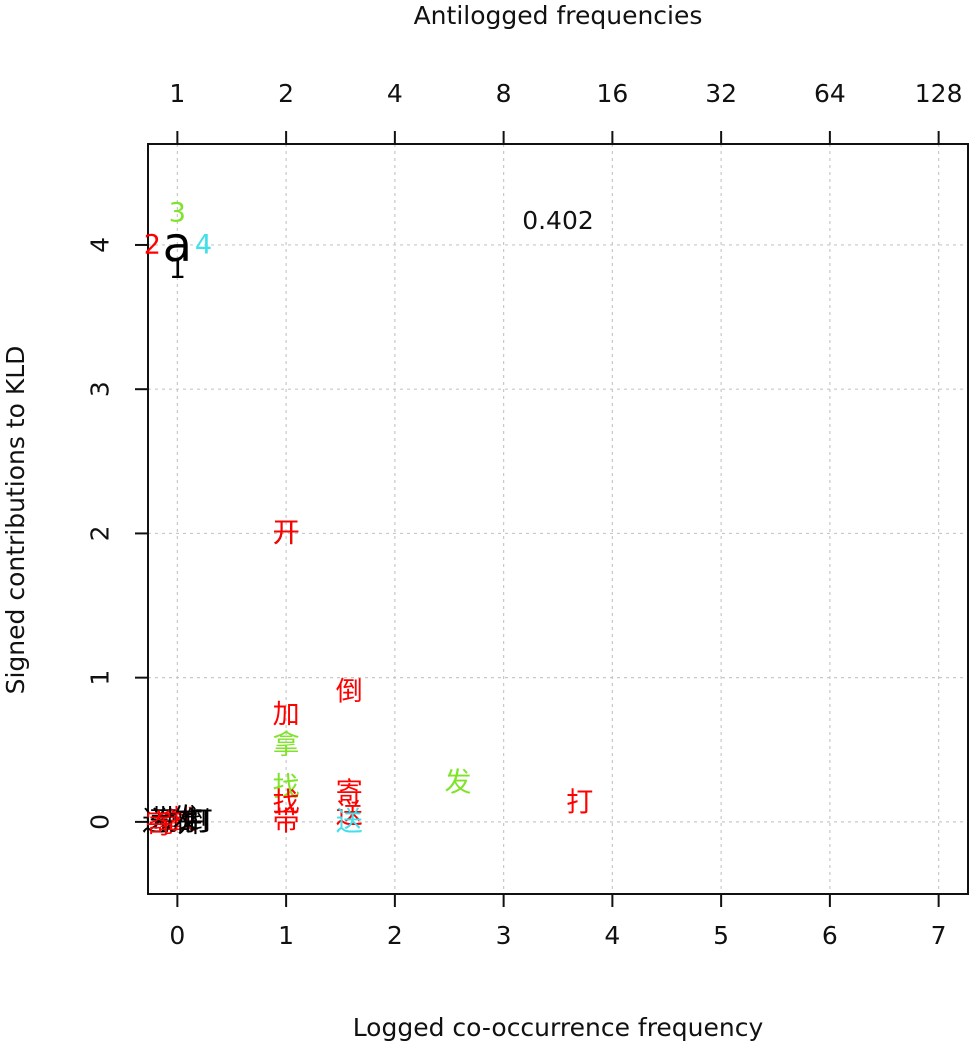 This screenshot has width=974, height=1048. What do you see at coordinates (395, 93) in the screenshot?
I see `top-tick-label: 4` at bounding box center [395, 93].